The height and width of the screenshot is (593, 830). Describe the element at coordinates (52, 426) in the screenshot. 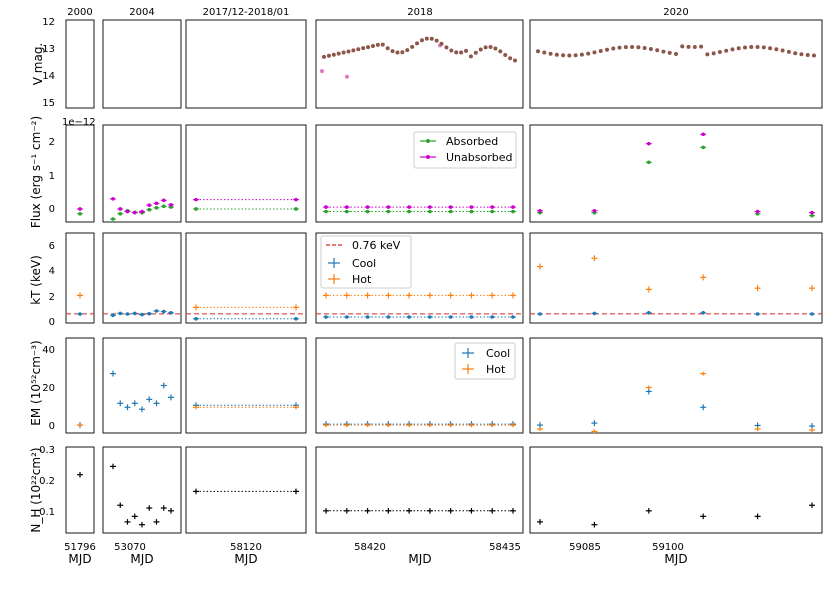

I see `ytick-em-0: 0` at that location.